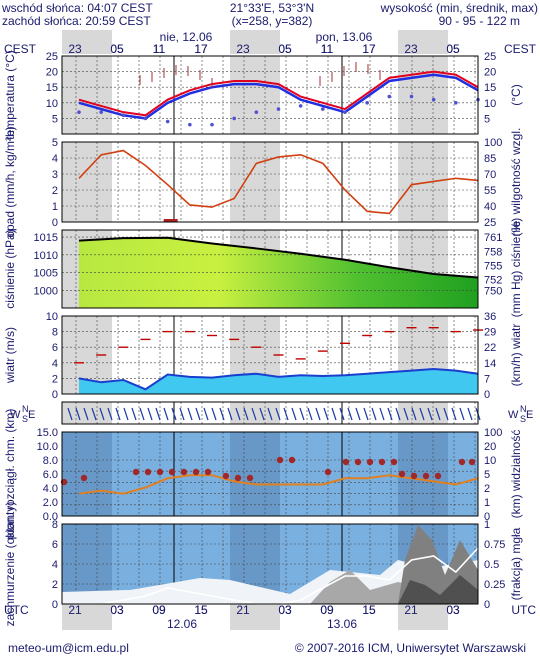 Image resolution: width=540 pixels, height=660 pixels. Describe the element at coordinates (453, 49) in the screenshot. I see `top-hour-tick: 05` at that location.